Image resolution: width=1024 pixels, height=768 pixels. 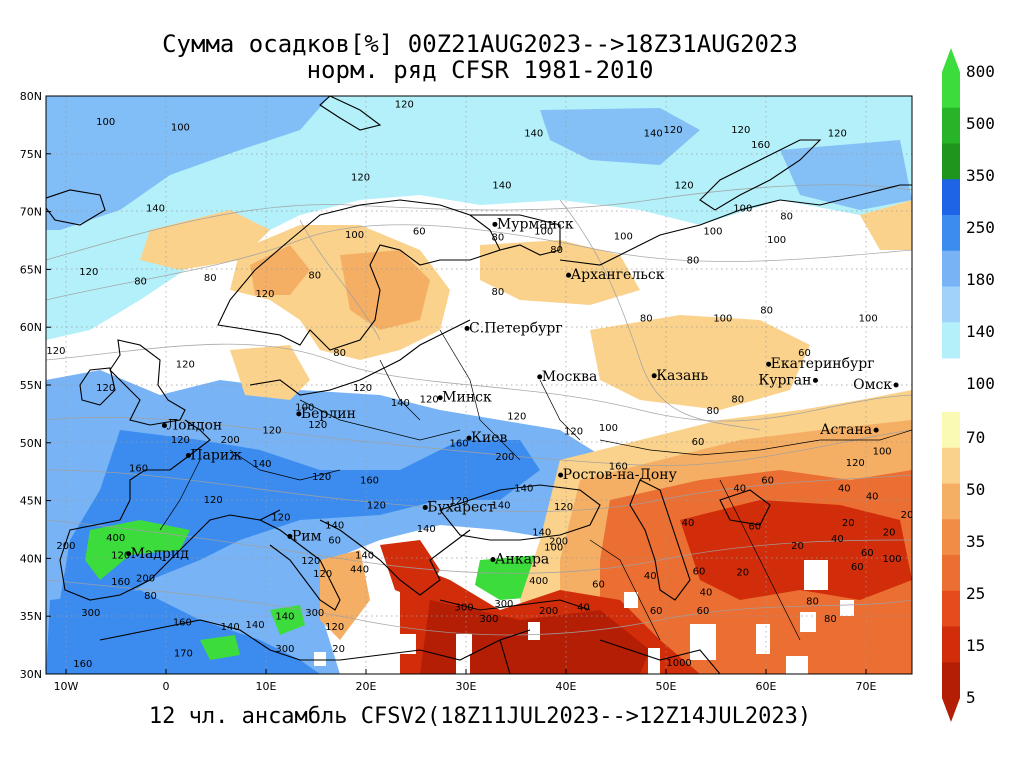 I want to click on field-mid-blue-east, so click(x=846, y=175).